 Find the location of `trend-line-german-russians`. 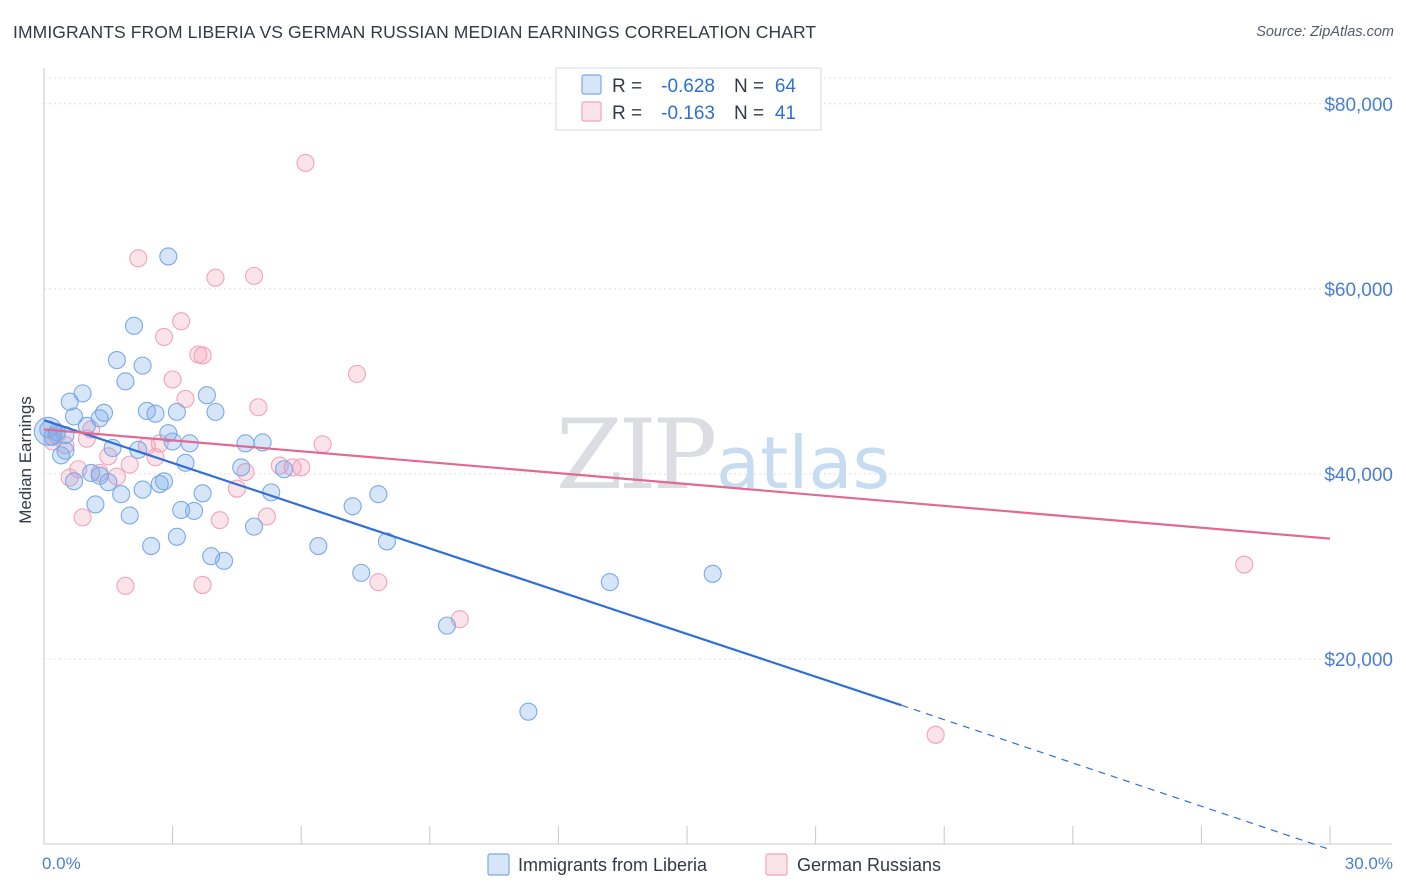

trend-line-german-russians is located at coordinates (687, 484).